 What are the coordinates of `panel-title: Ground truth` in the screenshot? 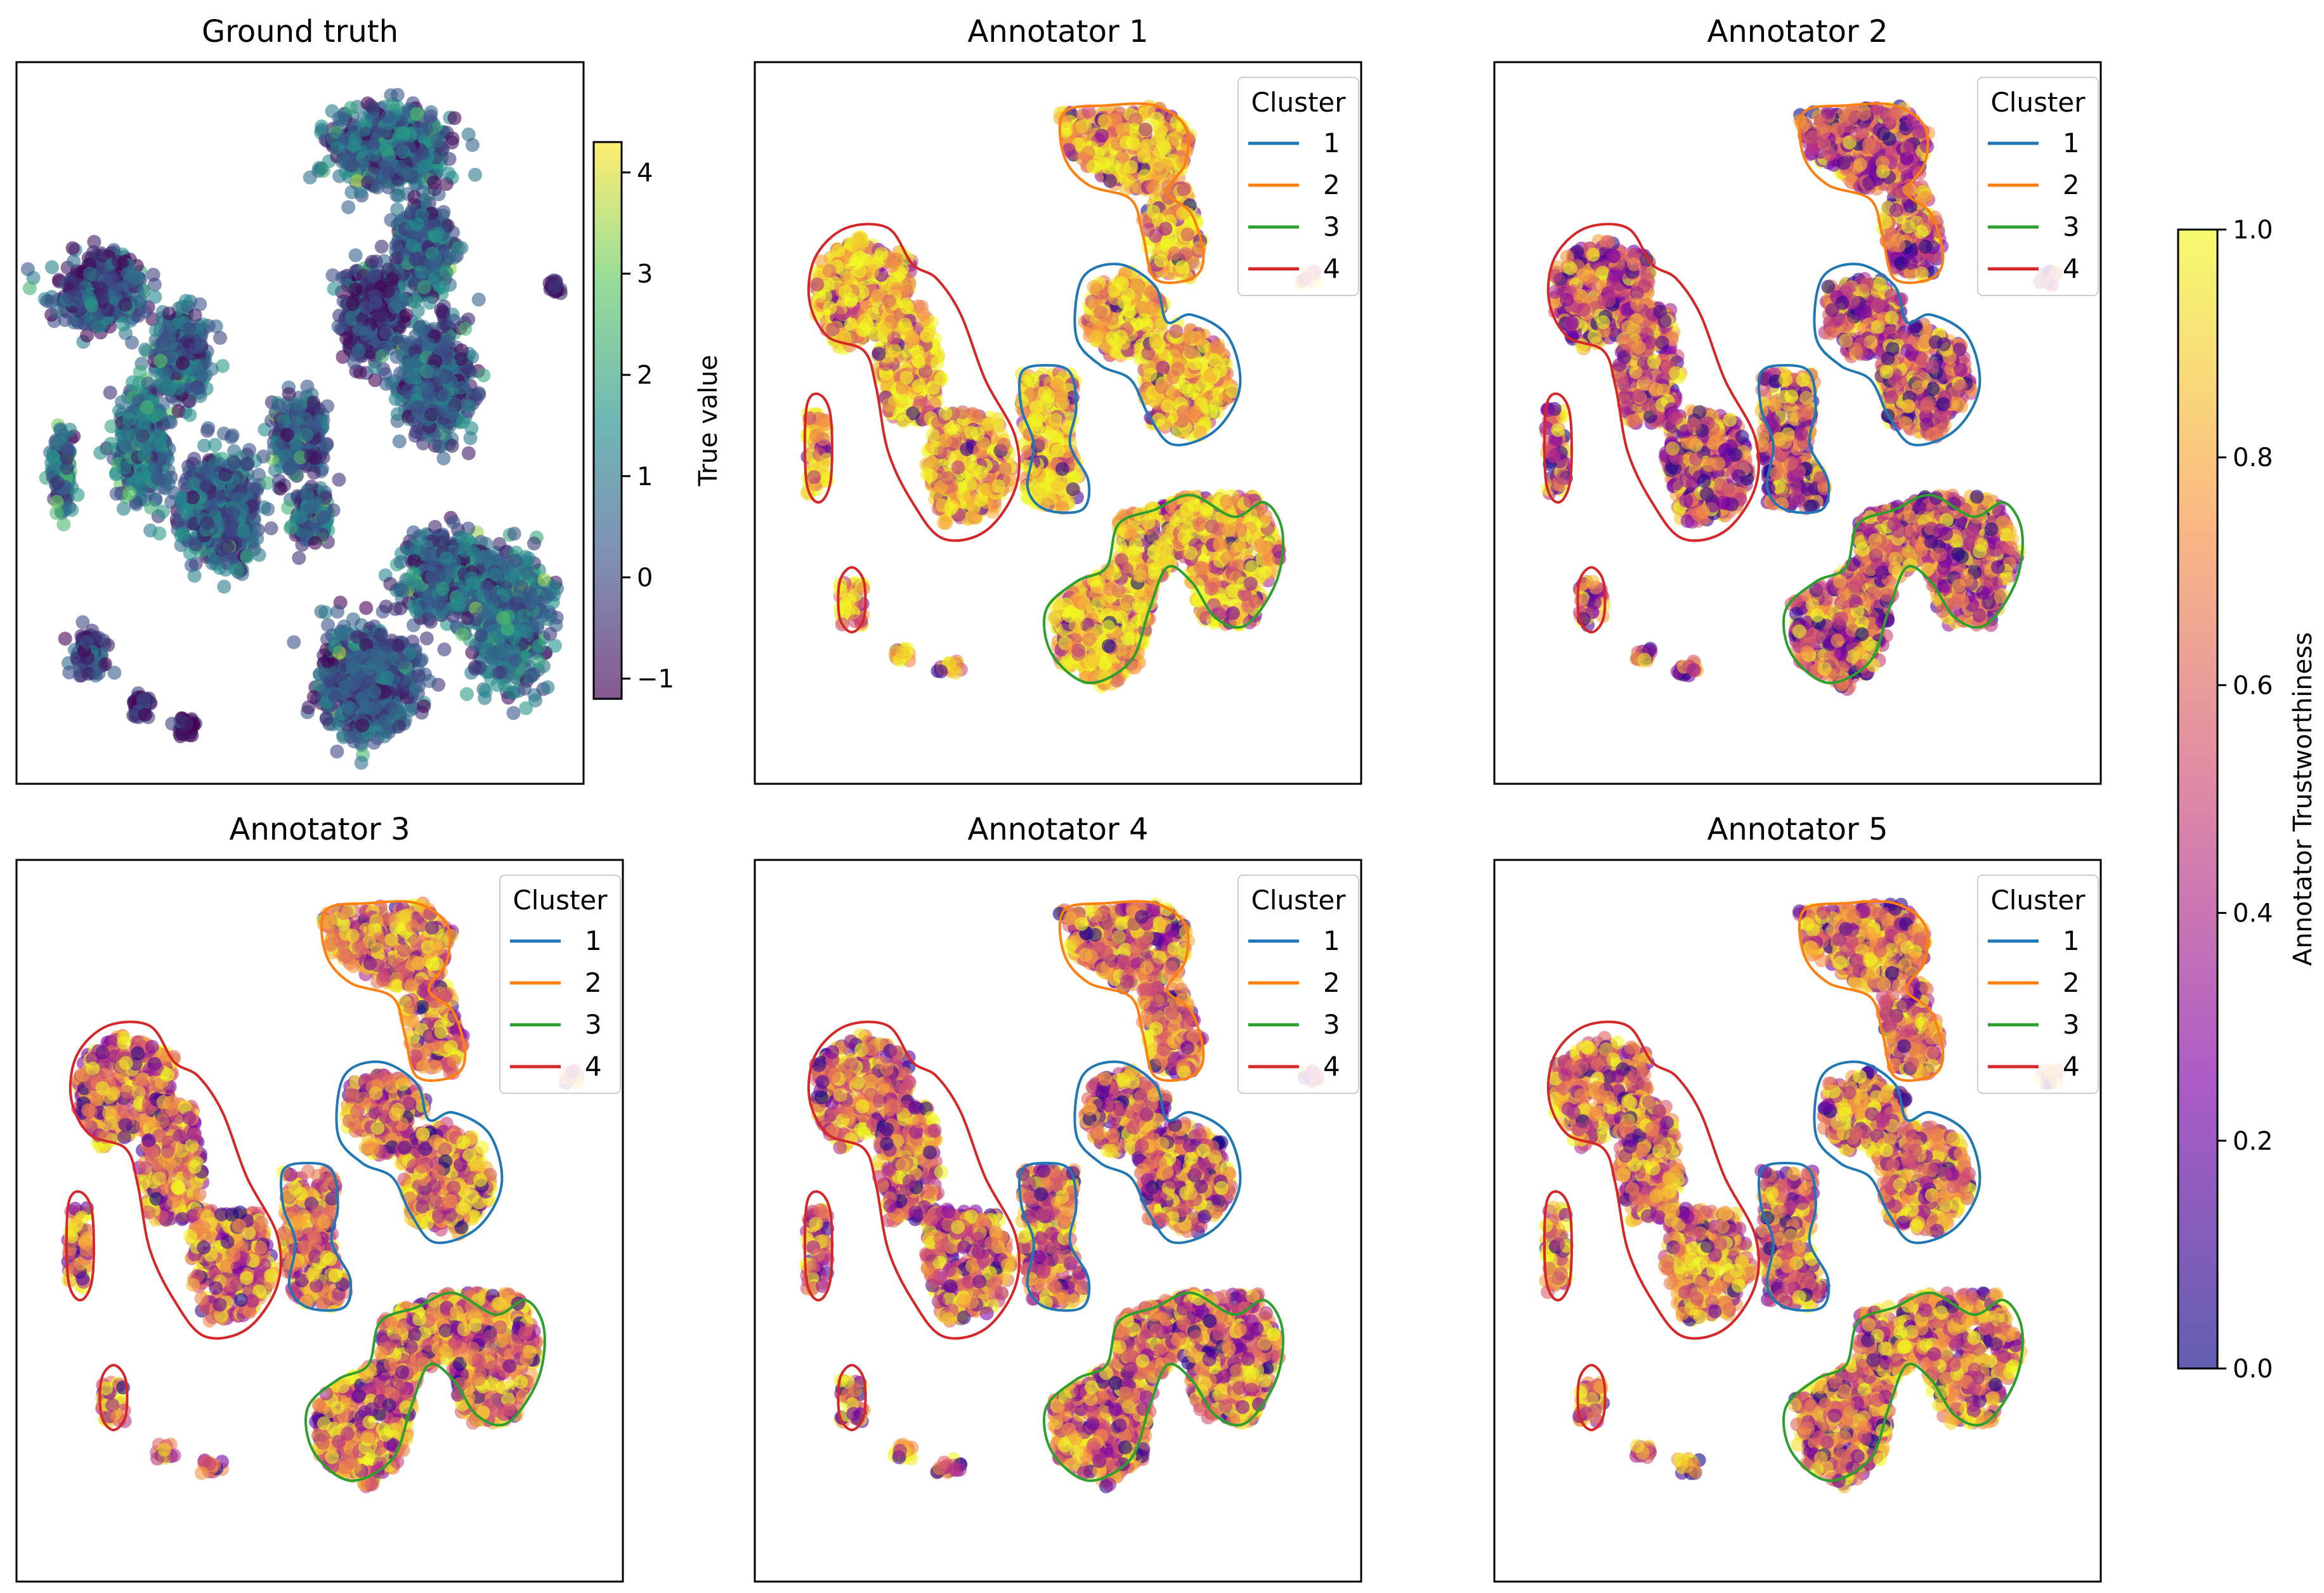 It's located at (300, 31).